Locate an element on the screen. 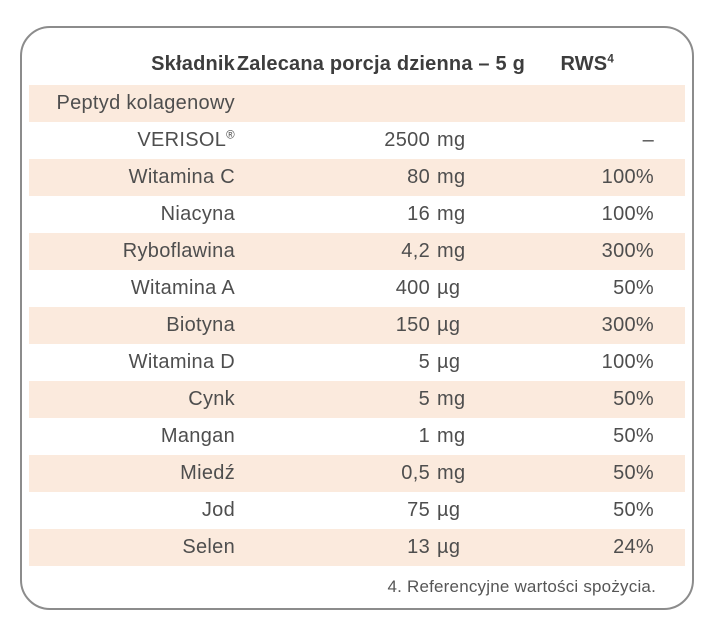 The image size is (701, 624). ingredient-cell: Witamina C is located at coordinates (181, 177).